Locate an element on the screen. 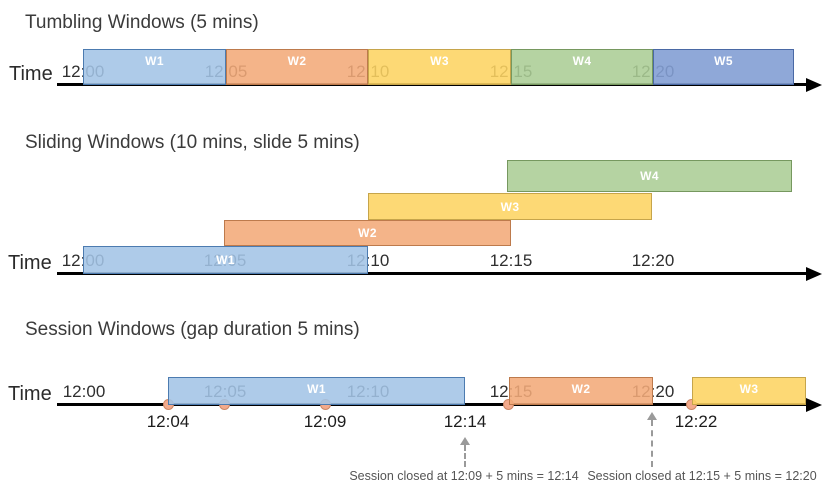 The width and height of the screenshot is (829, 498). window-box-w5 is located at coordinates (723, 67).